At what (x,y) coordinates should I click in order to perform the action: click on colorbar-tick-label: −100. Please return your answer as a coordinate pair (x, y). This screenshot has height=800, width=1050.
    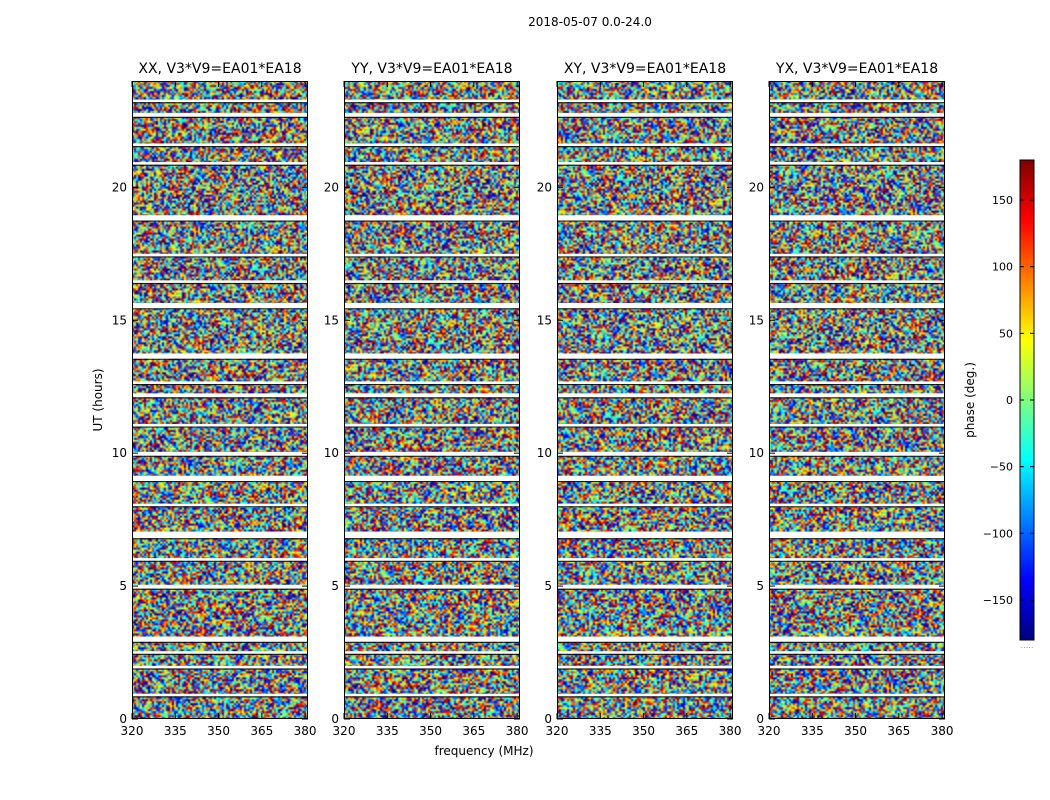
    Looking at the image, I should click on (998, 533).